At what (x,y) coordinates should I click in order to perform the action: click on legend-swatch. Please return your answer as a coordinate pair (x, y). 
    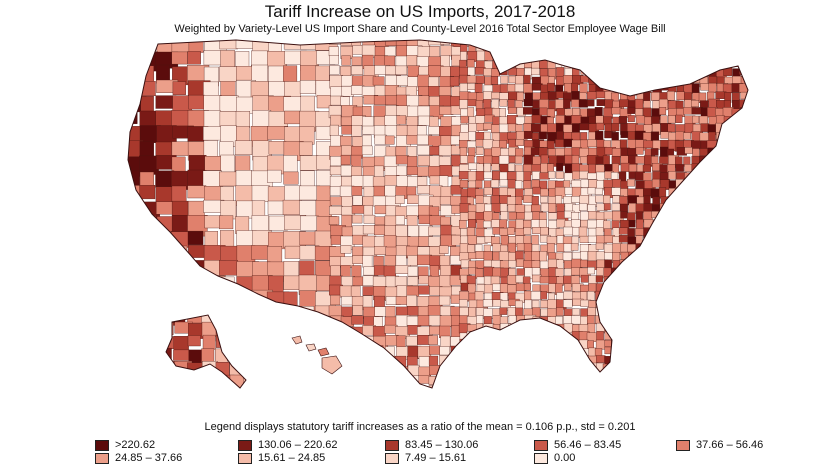
    Looking at the image, I should click on (541, 458).